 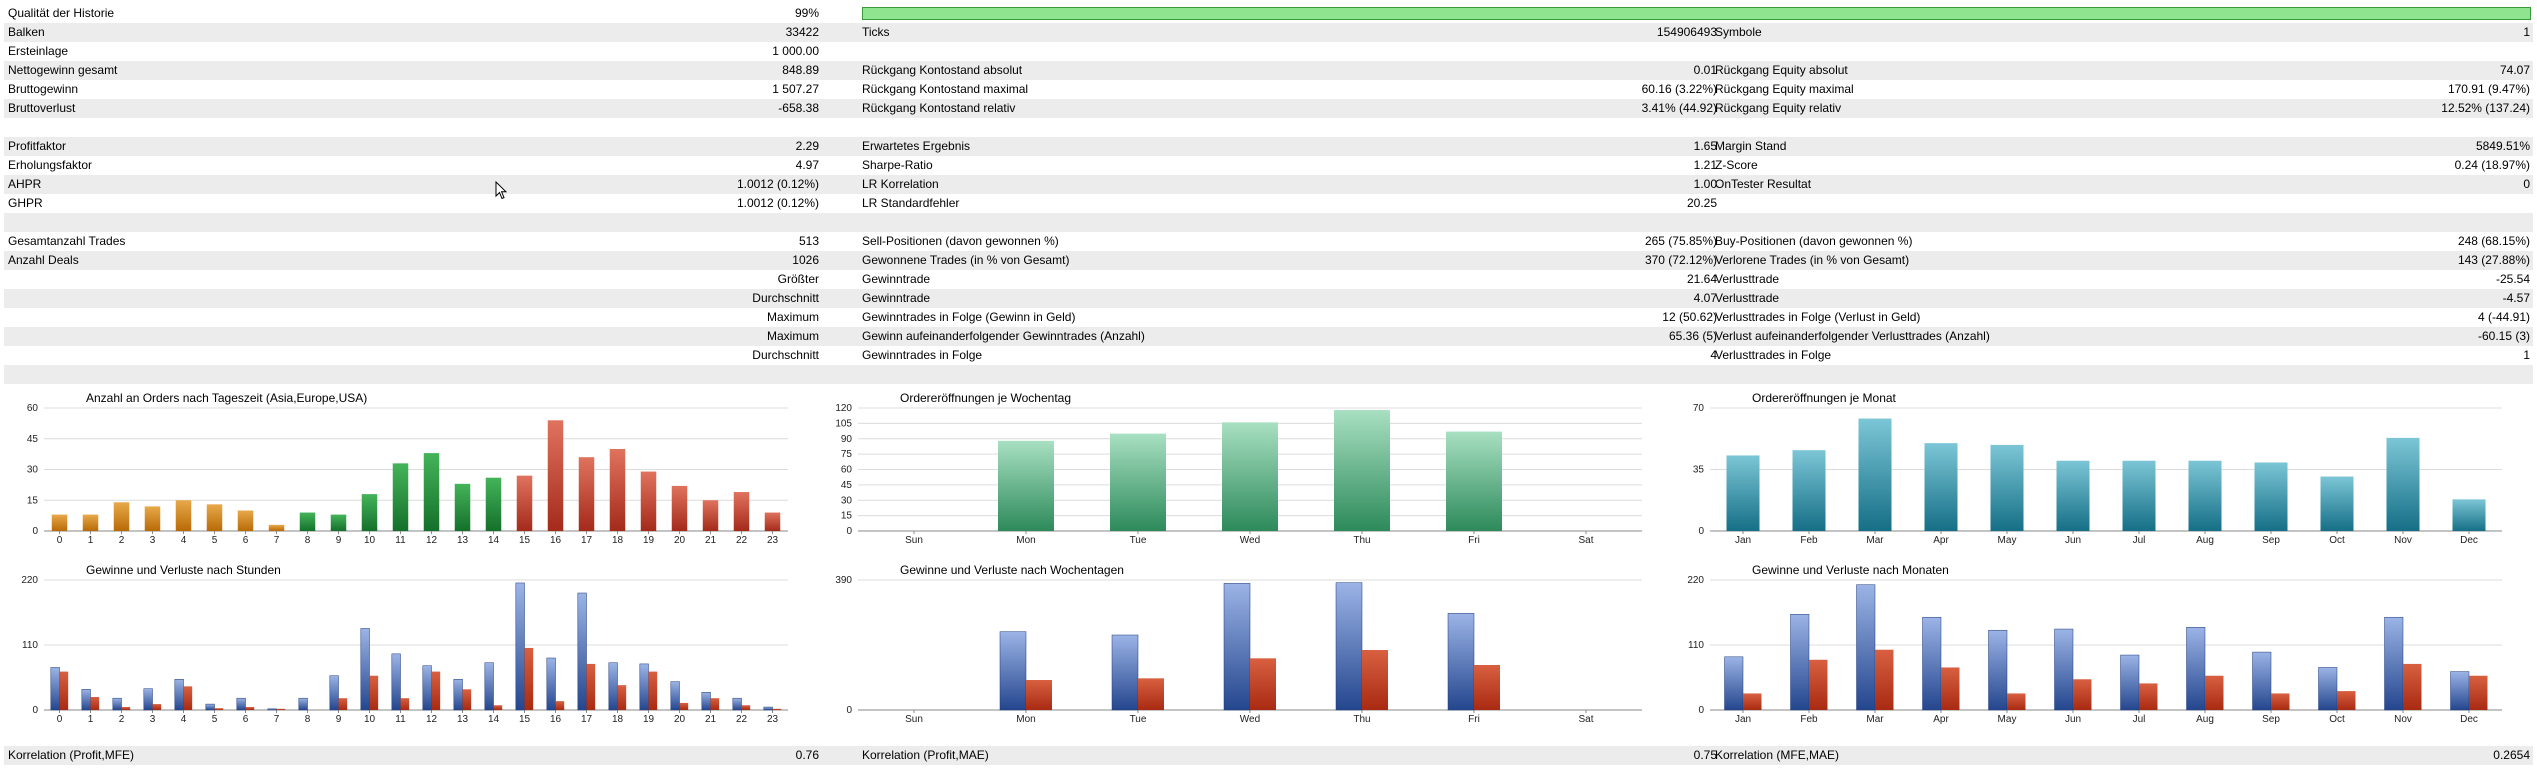 I want to click on y-tick-label: 105, so click(x=843, y=423).